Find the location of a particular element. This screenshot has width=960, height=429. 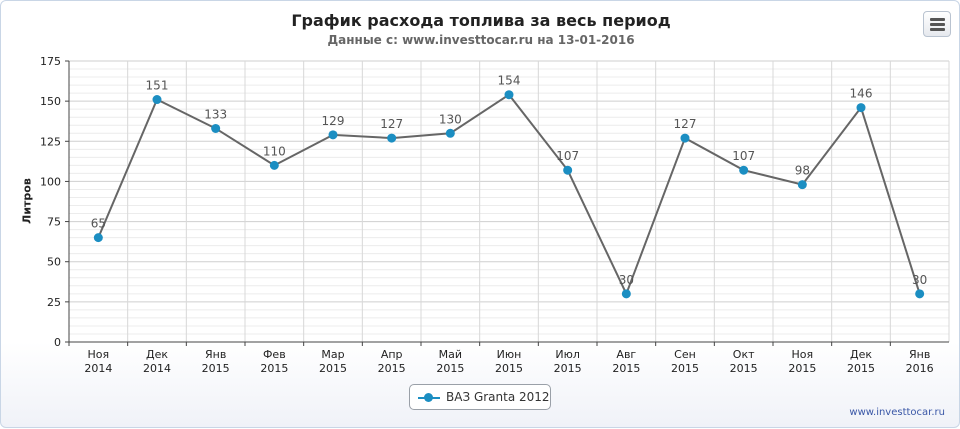

x-tick-label-month: Мар is located at coordinates (332, 354).